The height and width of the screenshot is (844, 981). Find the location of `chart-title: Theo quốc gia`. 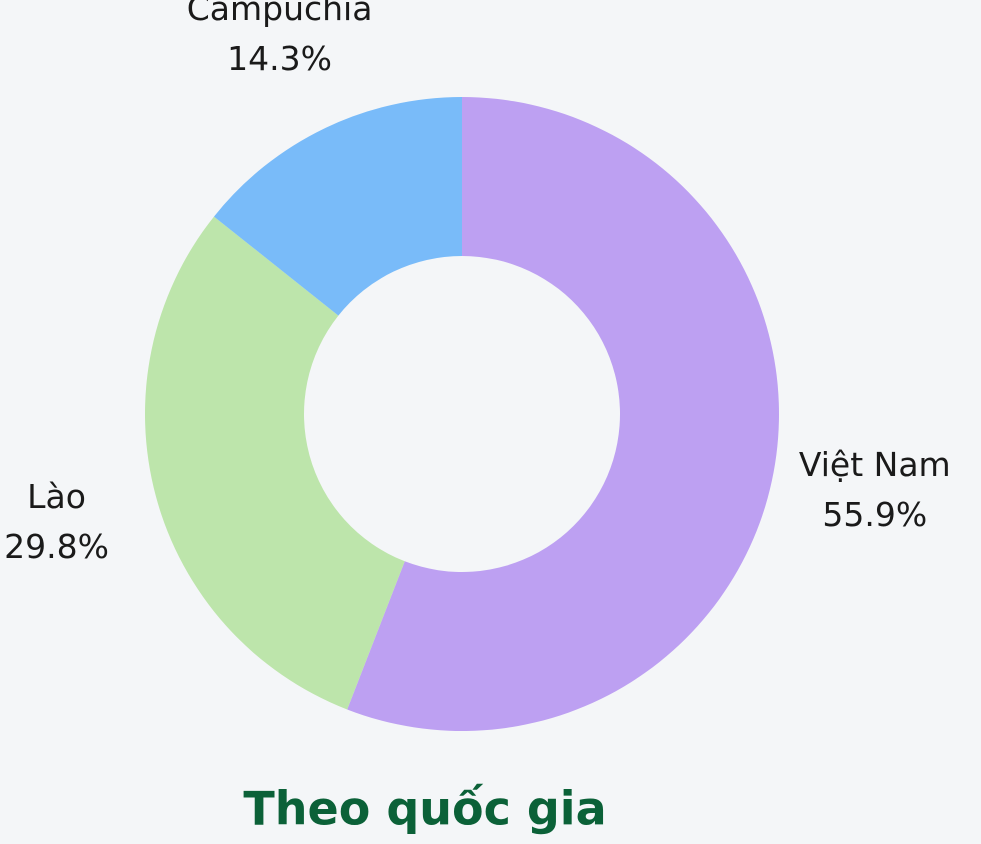

chart-title: Theo quốc gia is located at coordinates (424, 809).